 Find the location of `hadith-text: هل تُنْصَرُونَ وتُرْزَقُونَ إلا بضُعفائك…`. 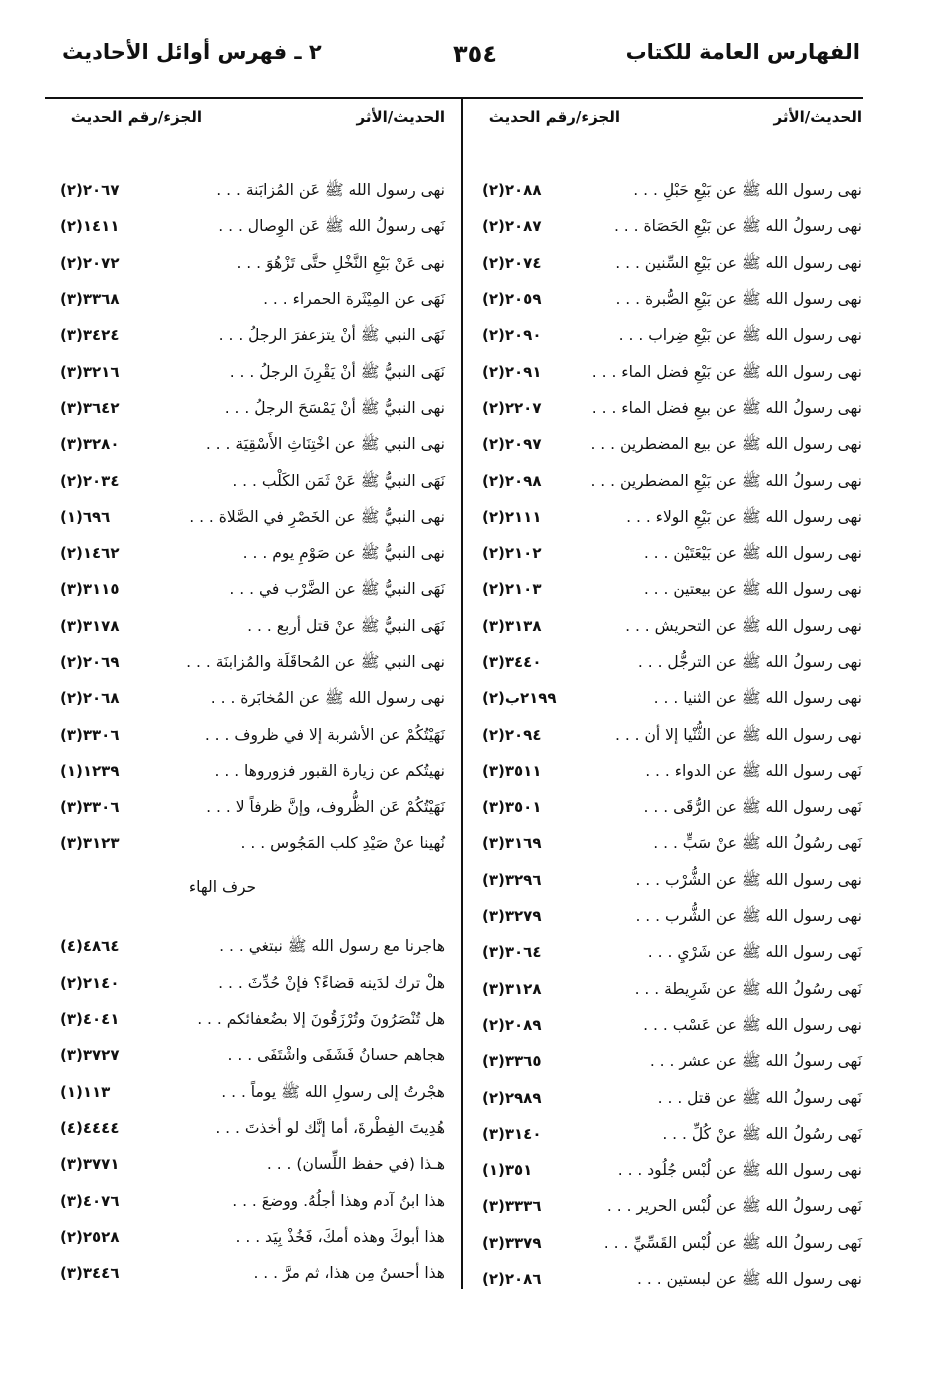

hadith-text: هل تُنْصَرُونَ وتُرْزَقُونَ إلا بضُعفائك… is located at coordinates (321, 1019).